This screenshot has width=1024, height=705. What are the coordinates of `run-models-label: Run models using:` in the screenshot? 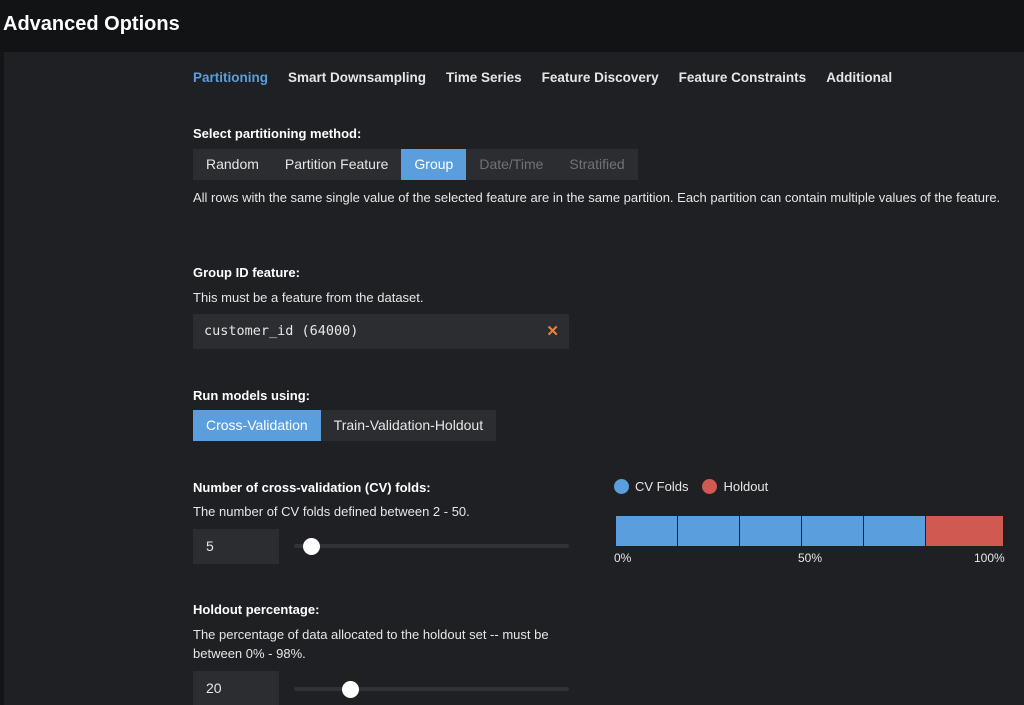 It's located at (251, 395).